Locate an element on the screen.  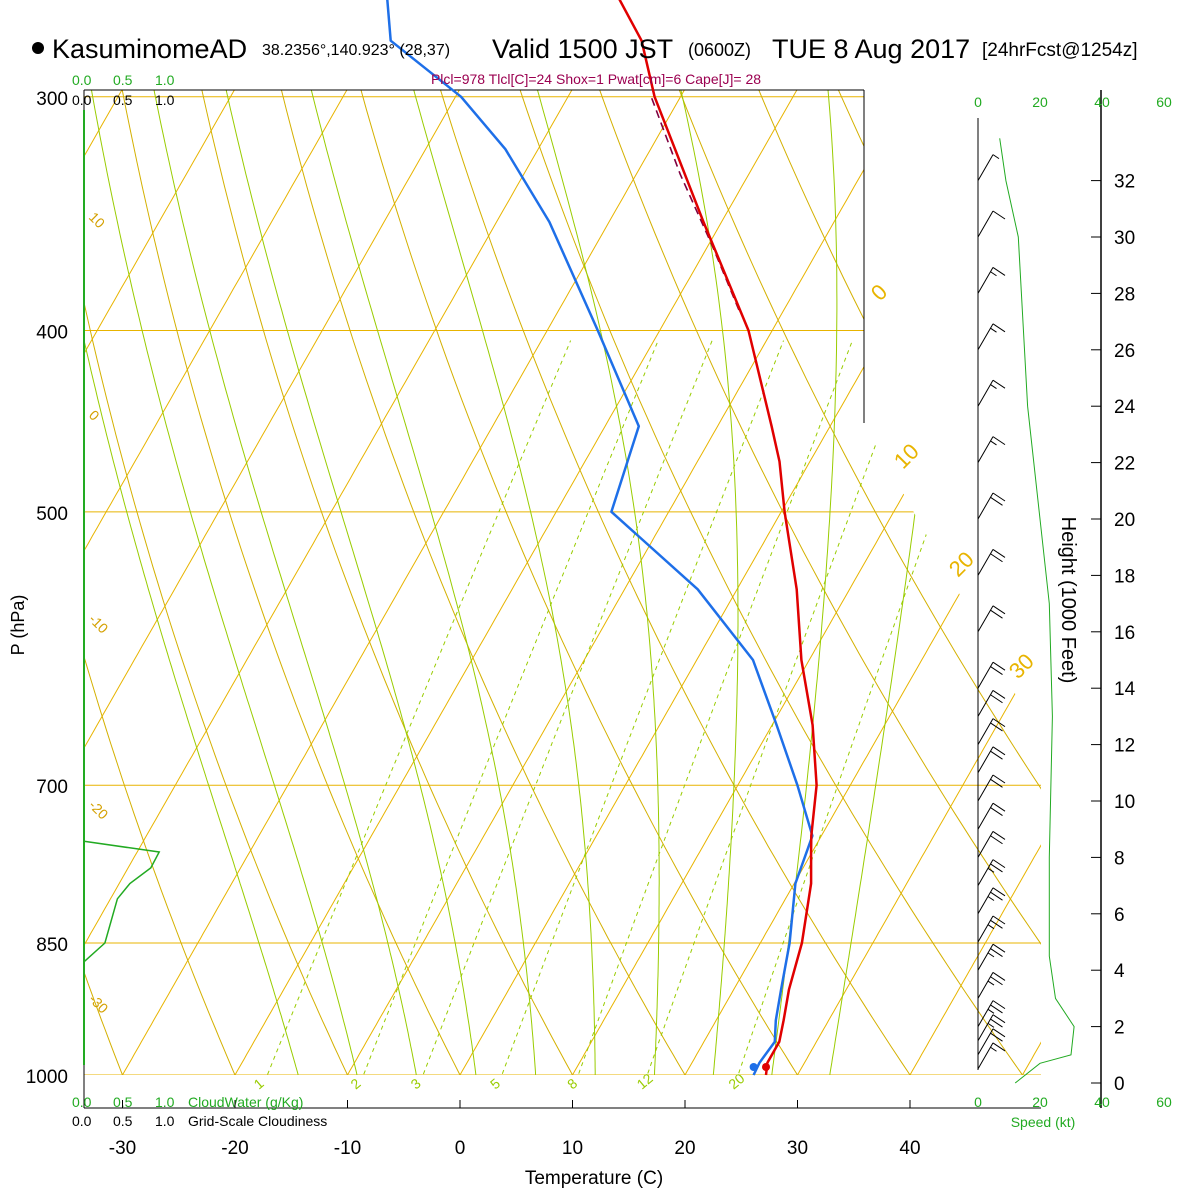
theta-label: 20 is located at coordinates (961, 564).